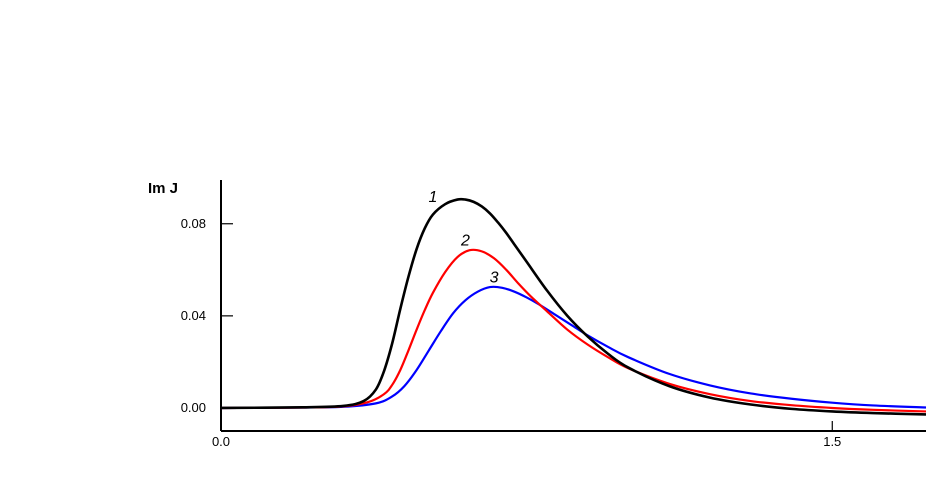 The height and width of the screenshot is (491, 926). I want to click on y-tick-label-2: 0.08, so click(193, 223).